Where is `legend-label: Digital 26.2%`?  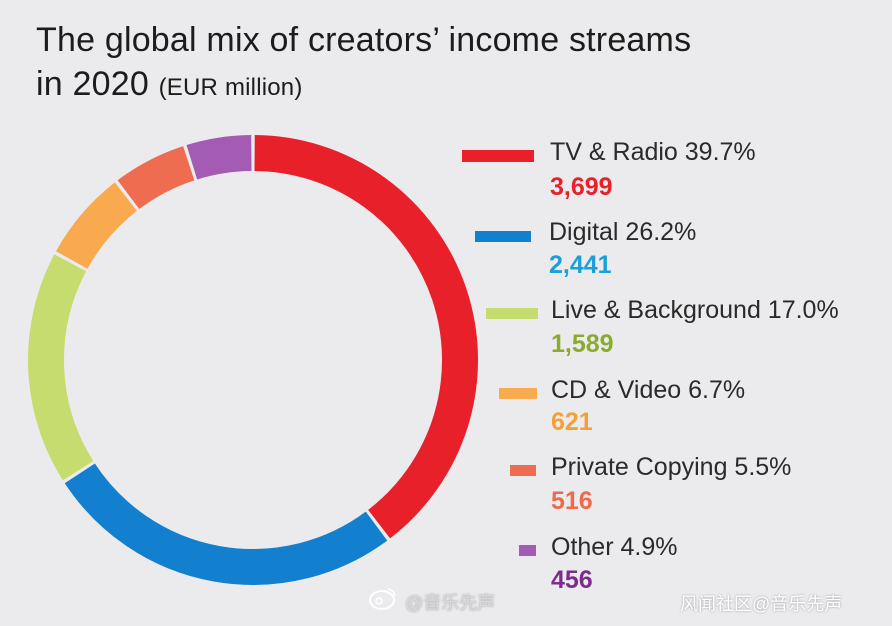
legend-label: Digital 26.2% is located at coordinates (623, 232).